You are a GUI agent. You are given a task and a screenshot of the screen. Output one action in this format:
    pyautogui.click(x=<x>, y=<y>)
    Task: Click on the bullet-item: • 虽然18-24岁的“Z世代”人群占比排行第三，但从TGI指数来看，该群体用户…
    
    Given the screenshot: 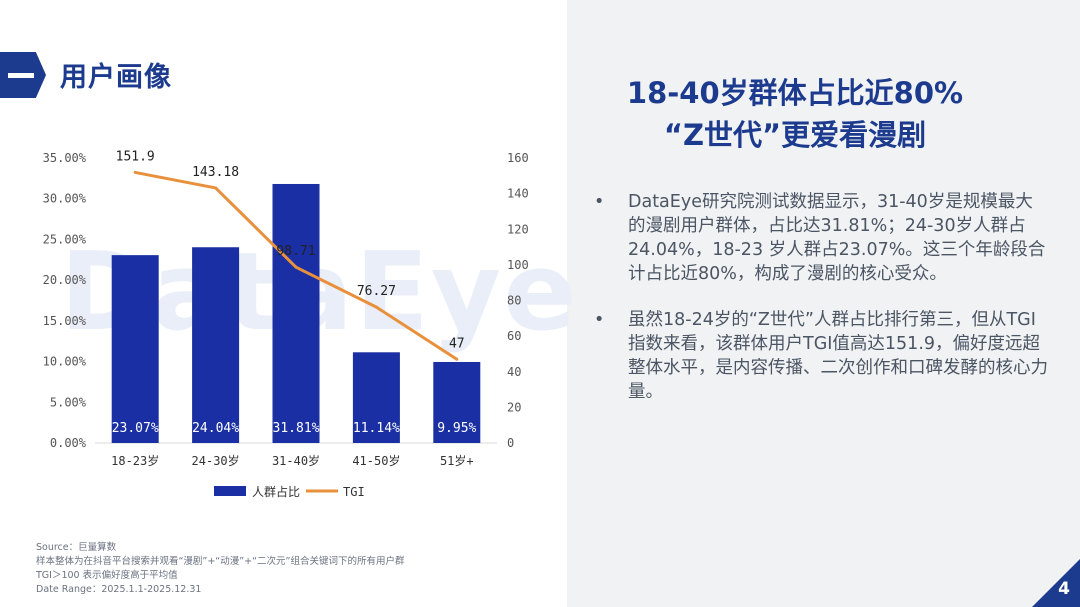 What is the action you would take?
    pyautogui.click(x=821, y=356)
    